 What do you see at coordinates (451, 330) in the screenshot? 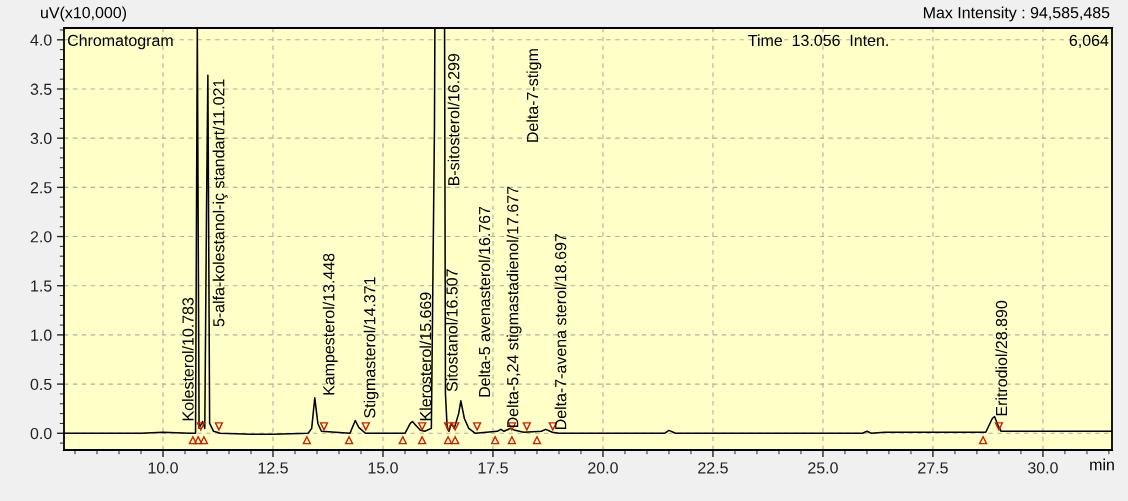
I see `annotation: Sitostanol/16.507` at bounding box center [451, 330].